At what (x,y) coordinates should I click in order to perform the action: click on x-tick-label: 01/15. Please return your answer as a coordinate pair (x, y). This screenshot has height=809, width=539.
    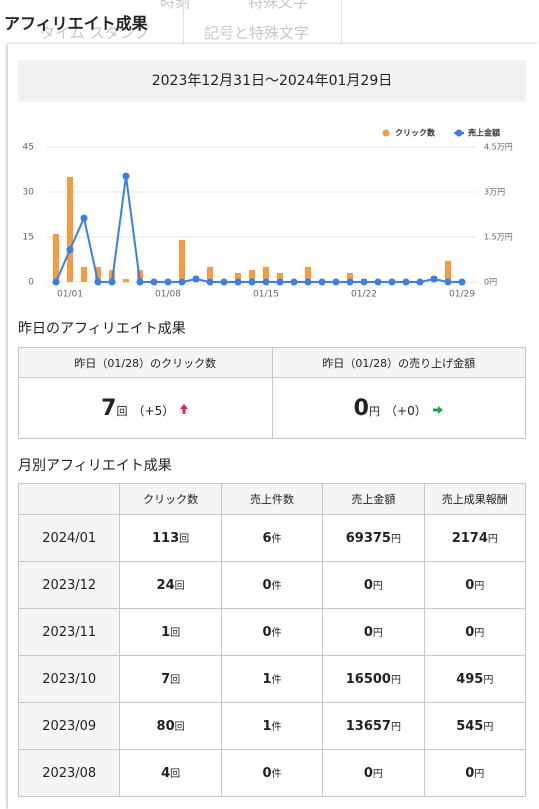
    Looking at the image, I should click on (266, 295).